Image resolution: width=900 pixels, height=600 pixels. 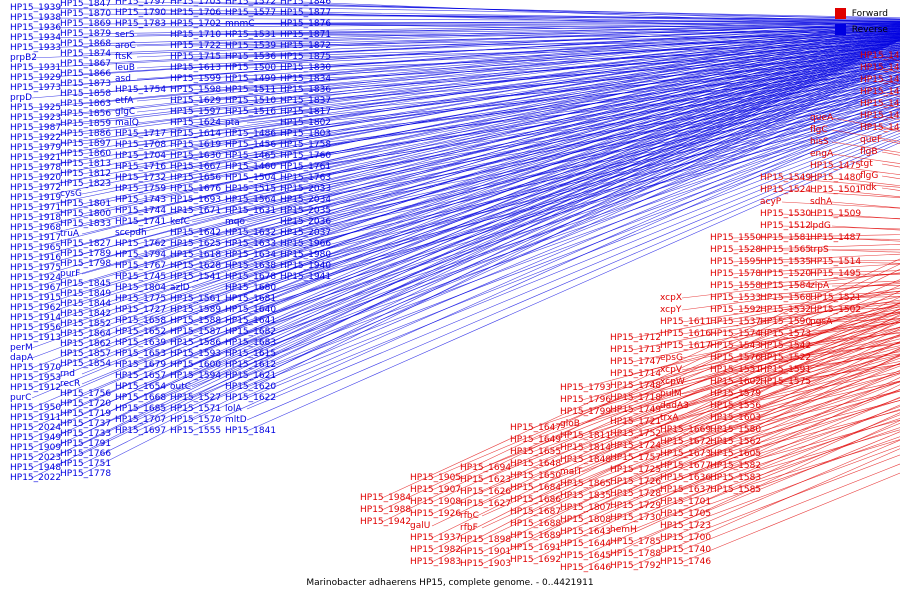 I want to click on forward-gene-label: HP15_1984, so click(x=385, y=498).